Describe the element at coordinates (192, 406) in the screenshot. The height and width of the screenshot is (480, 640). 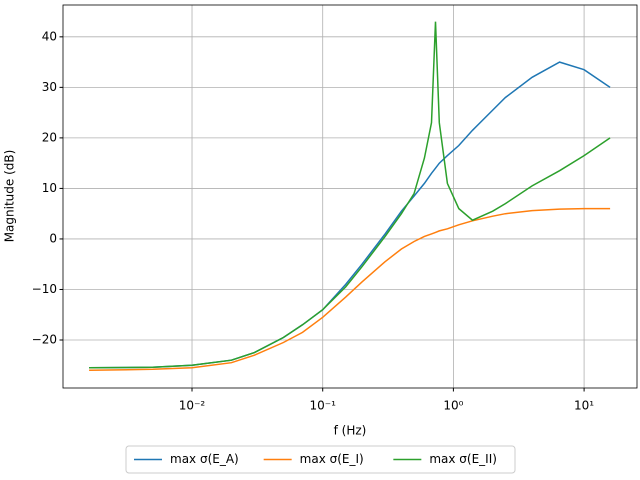
I see `x-tick-label: 10⁻²` at that location.